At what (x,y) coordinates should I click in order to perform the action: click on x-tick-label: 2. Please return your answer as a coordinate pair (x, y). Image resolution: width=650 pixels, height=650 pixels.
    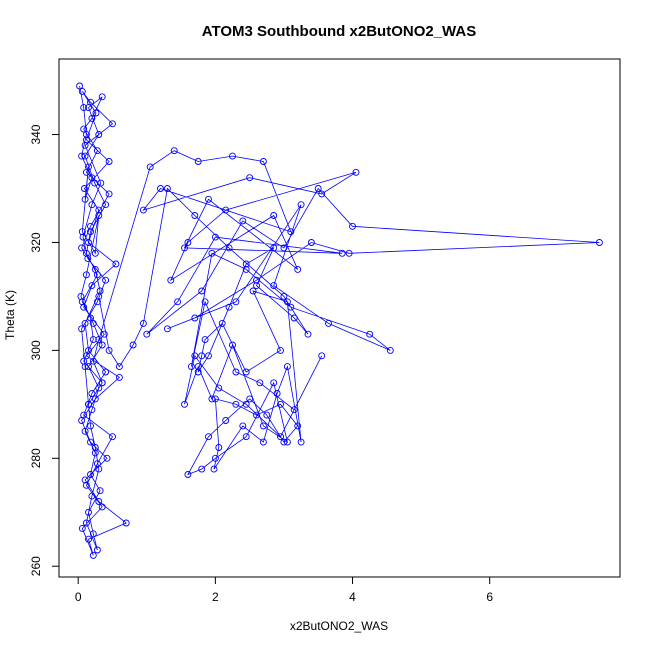
    Looking at the image, I should click on (215, 597).